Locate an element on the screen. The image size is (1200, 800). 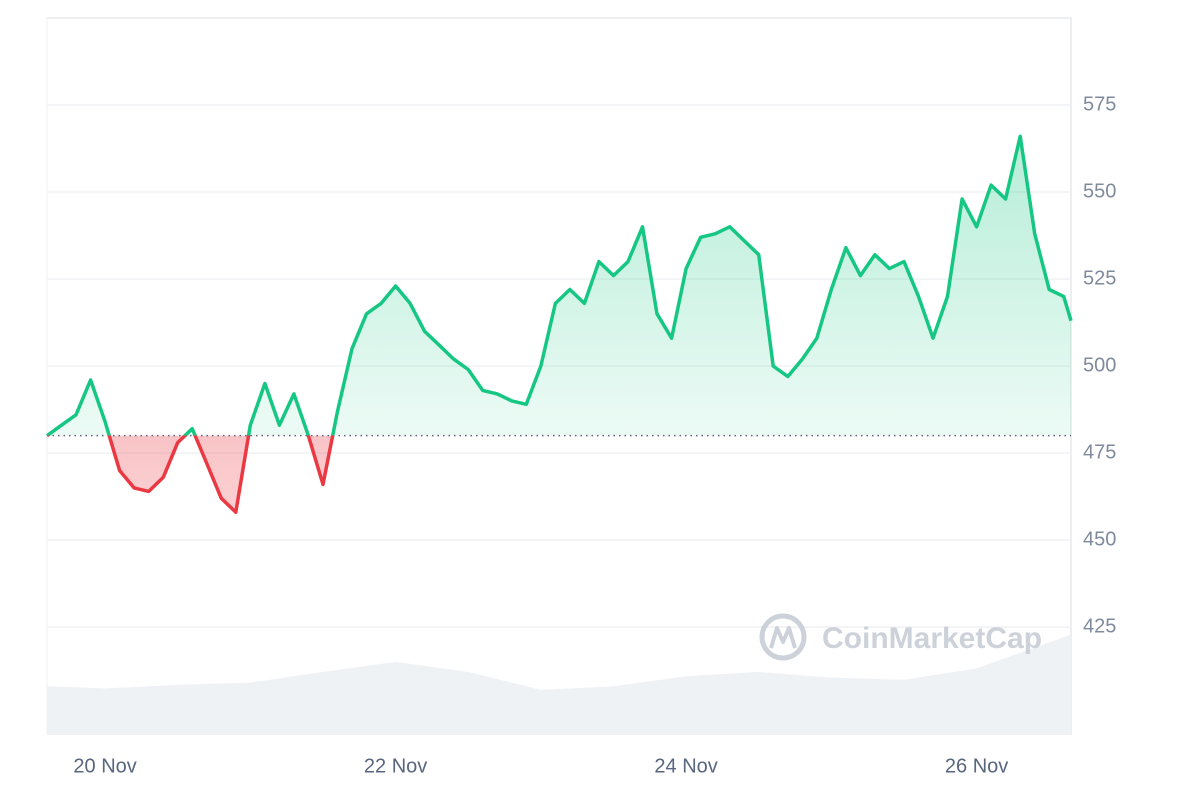
y-tick-label: 575 is located at coordinates (1099, 104).